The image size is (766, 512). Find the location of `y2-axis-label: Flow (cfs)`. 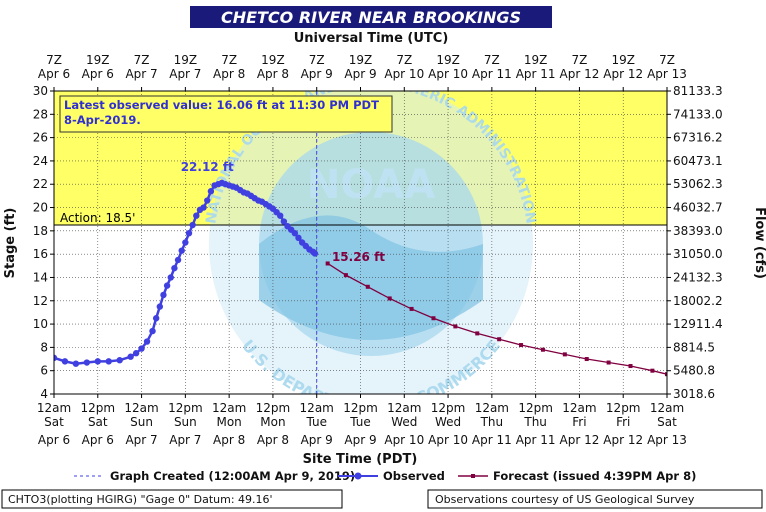

y2-axis-label: Flow (cfs) is located at coordinates (759, 243).